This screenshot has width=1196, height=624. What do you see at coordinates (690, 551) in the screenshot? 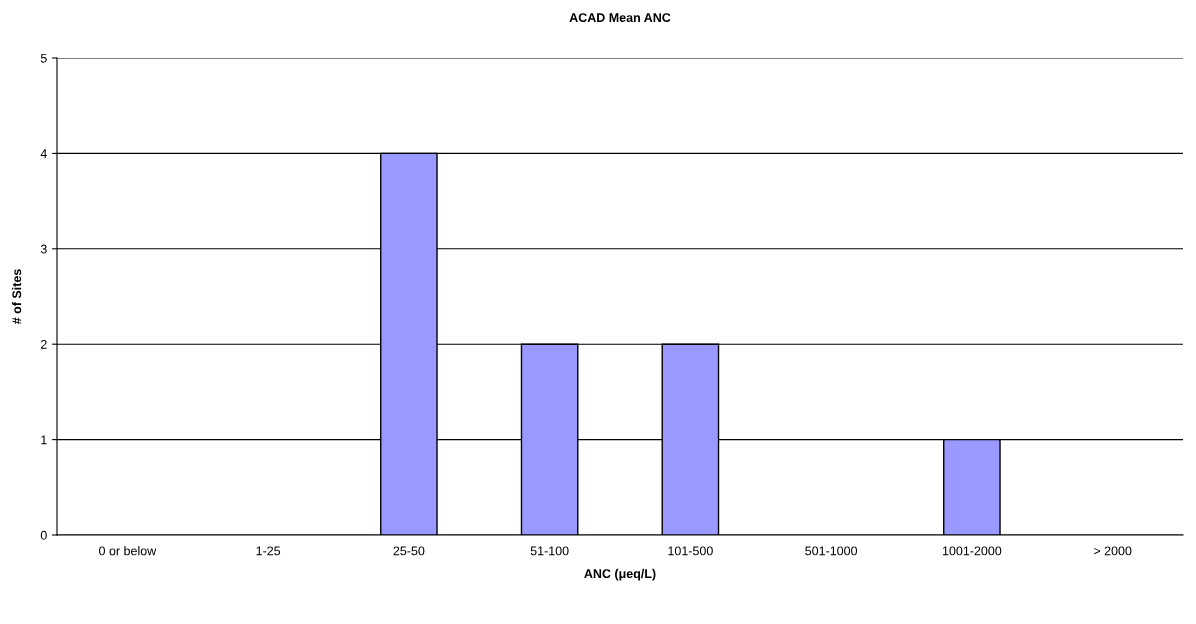
I see `x-tick-label: 101-500` at bounding box center [690, 551].